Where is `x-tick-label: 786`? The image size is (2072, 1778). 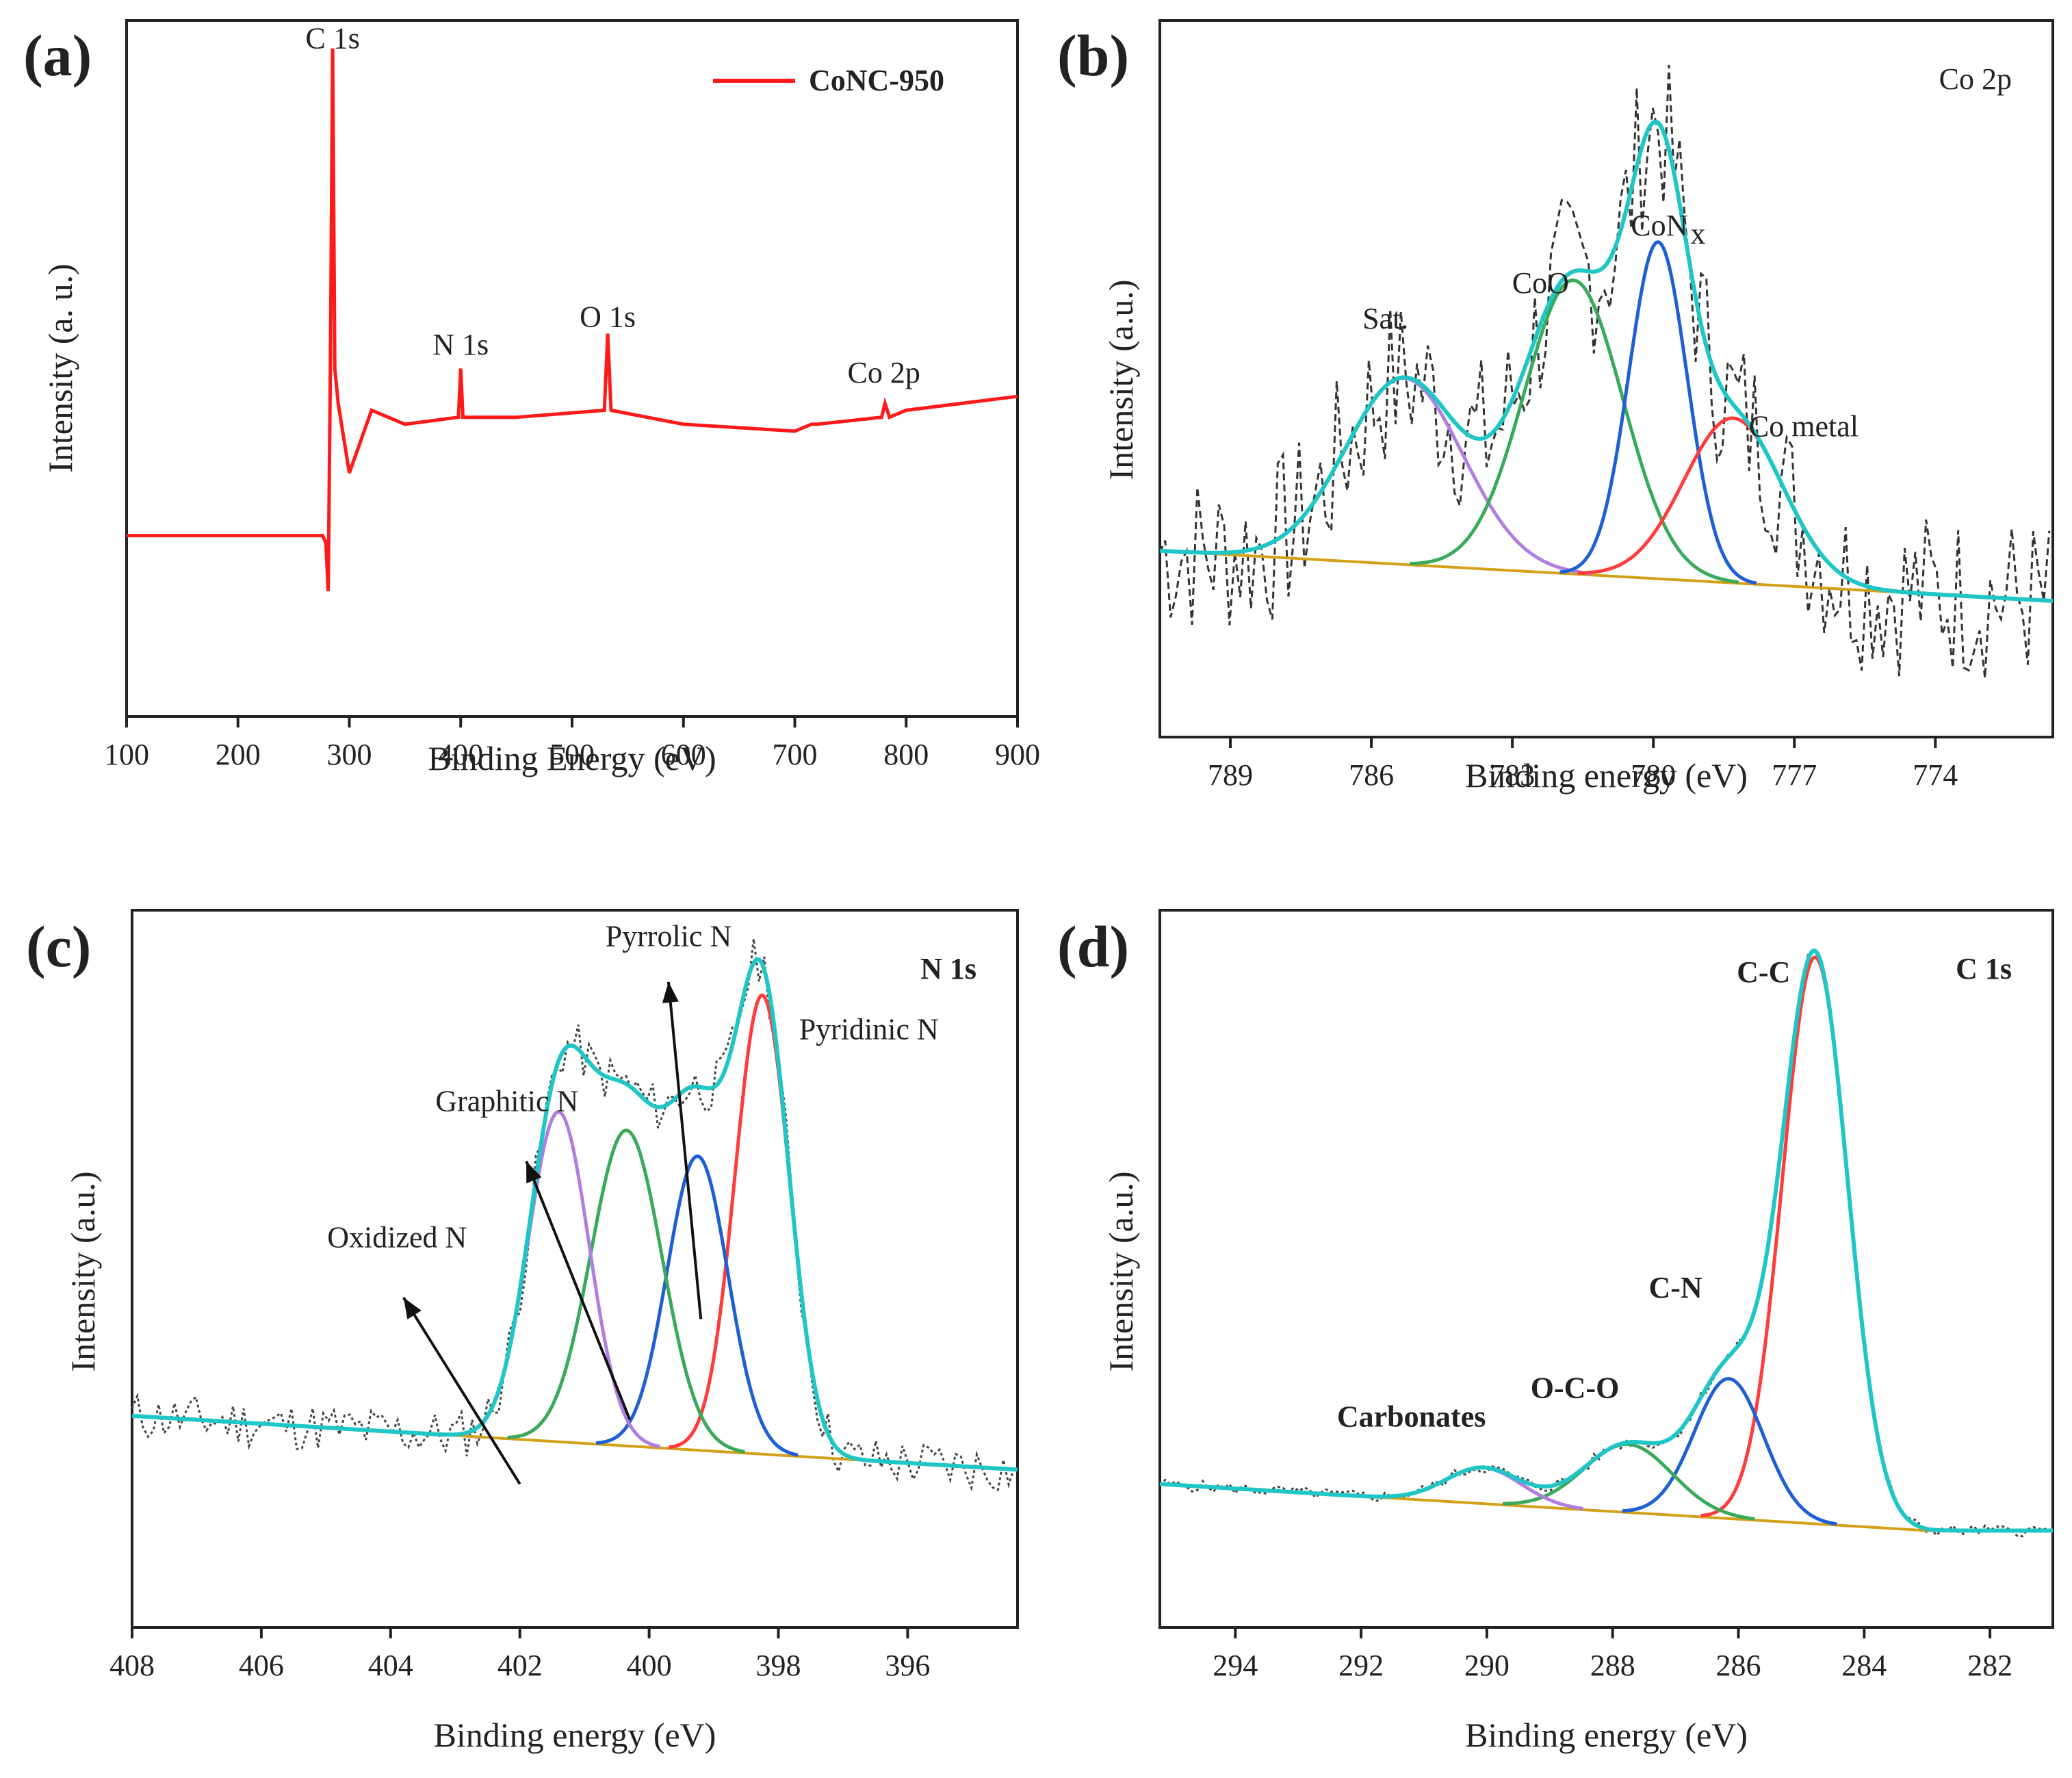 x-tick-label: 786 is located at coordinates (1371, 775).